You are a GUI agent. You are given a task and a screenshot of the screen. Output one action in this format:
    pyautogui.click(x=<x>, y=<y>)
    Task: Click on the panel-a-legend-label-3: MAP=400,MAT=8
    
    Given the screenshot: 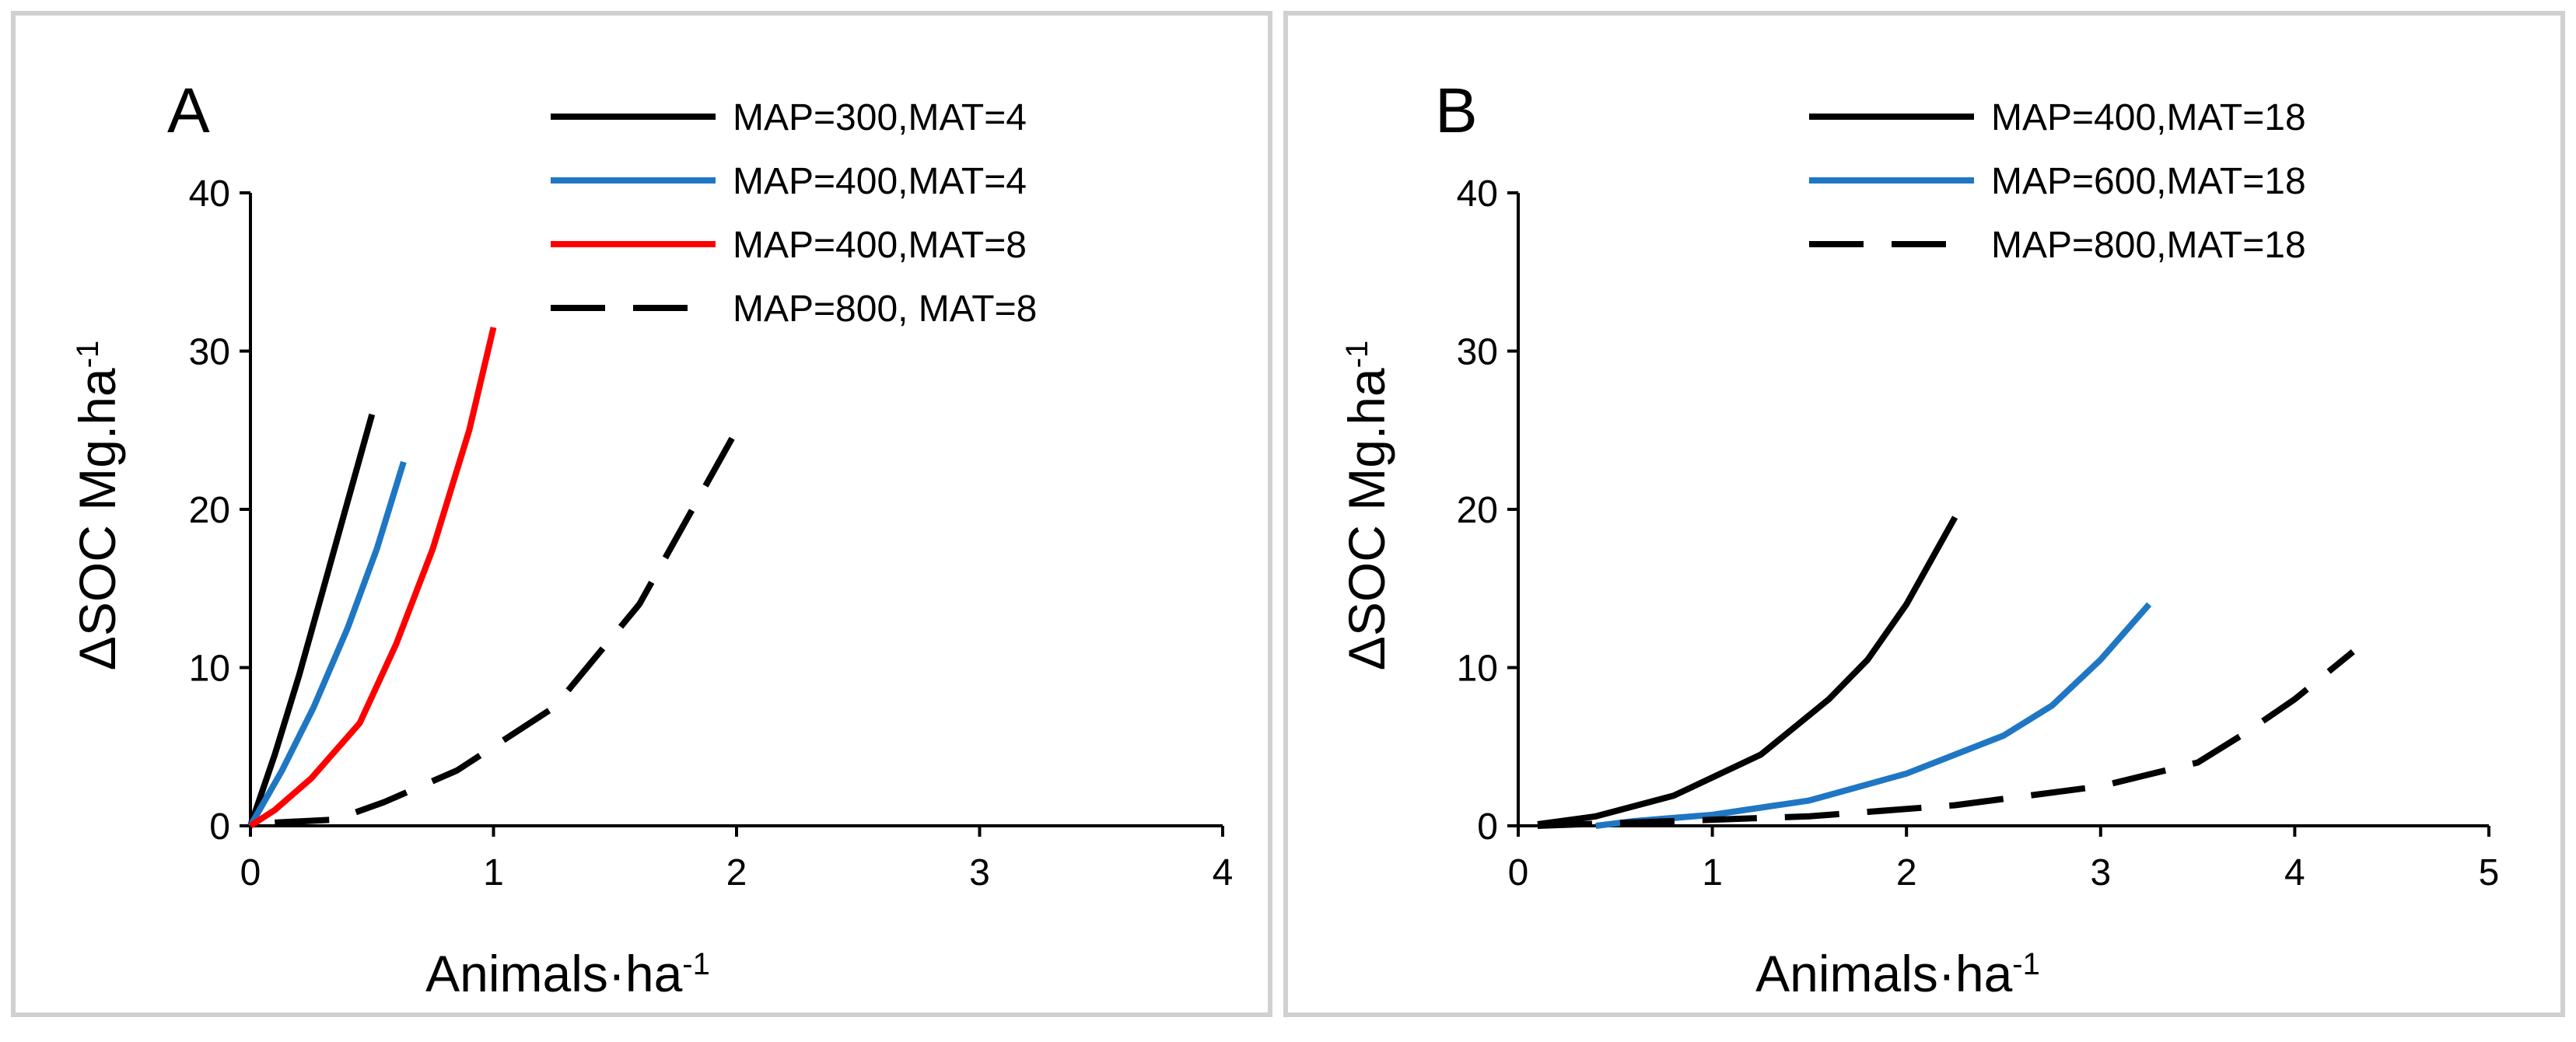 What is the action you would take?
    pyautogui.click(x=880, y=245)
    